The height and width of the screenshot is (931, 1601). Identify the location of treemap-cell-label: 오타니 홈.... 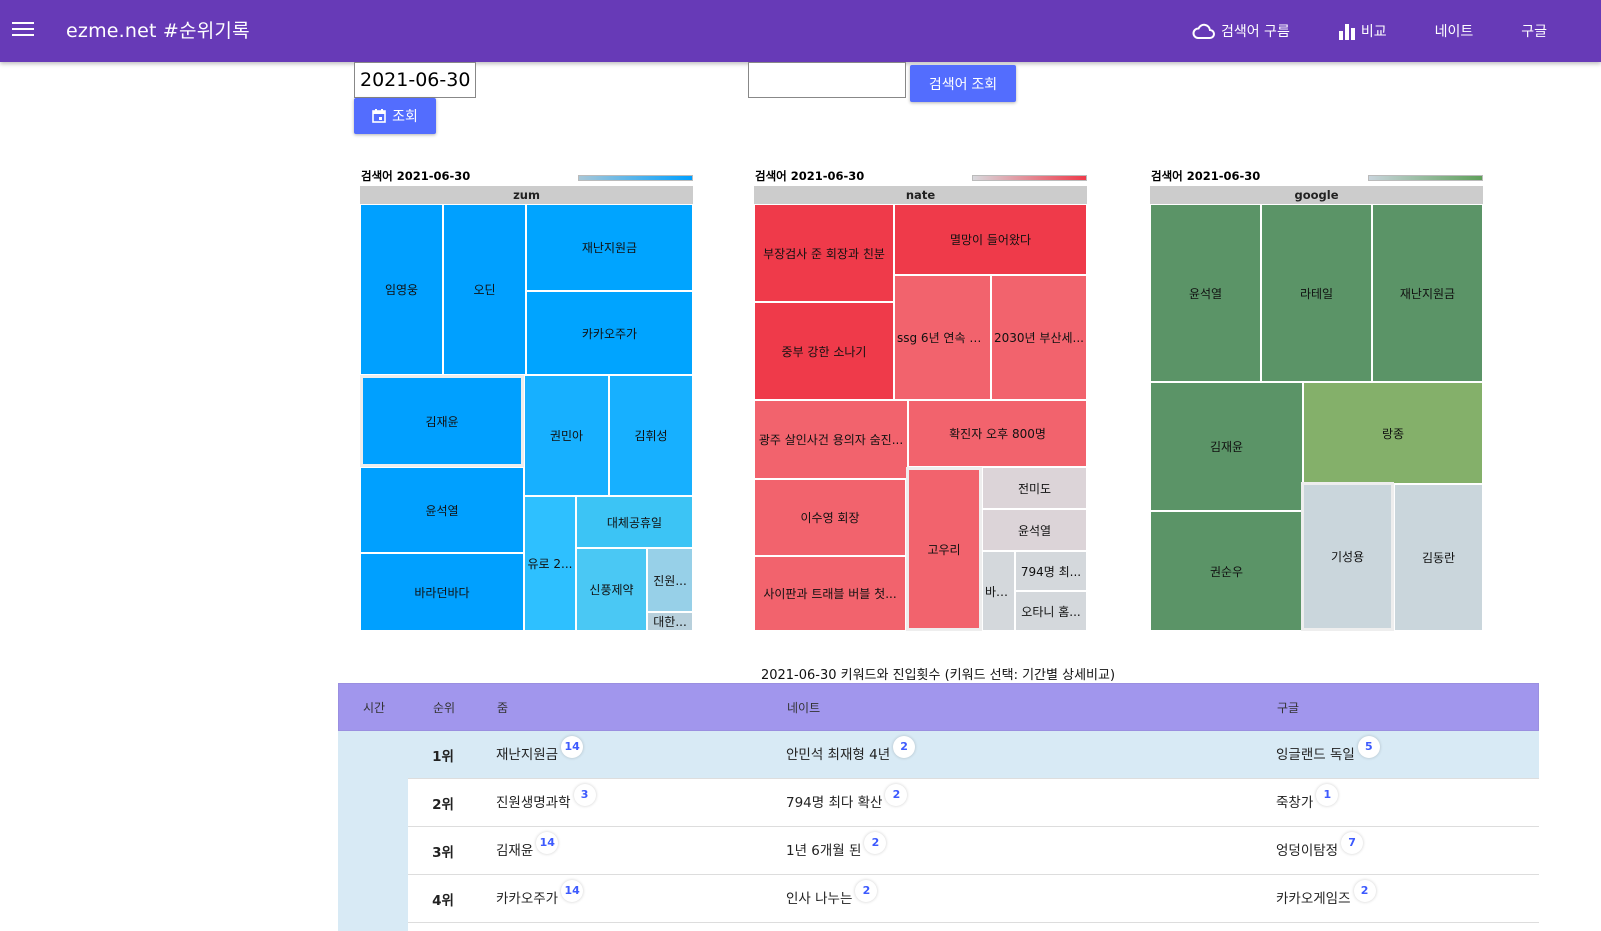
(1051, 611).